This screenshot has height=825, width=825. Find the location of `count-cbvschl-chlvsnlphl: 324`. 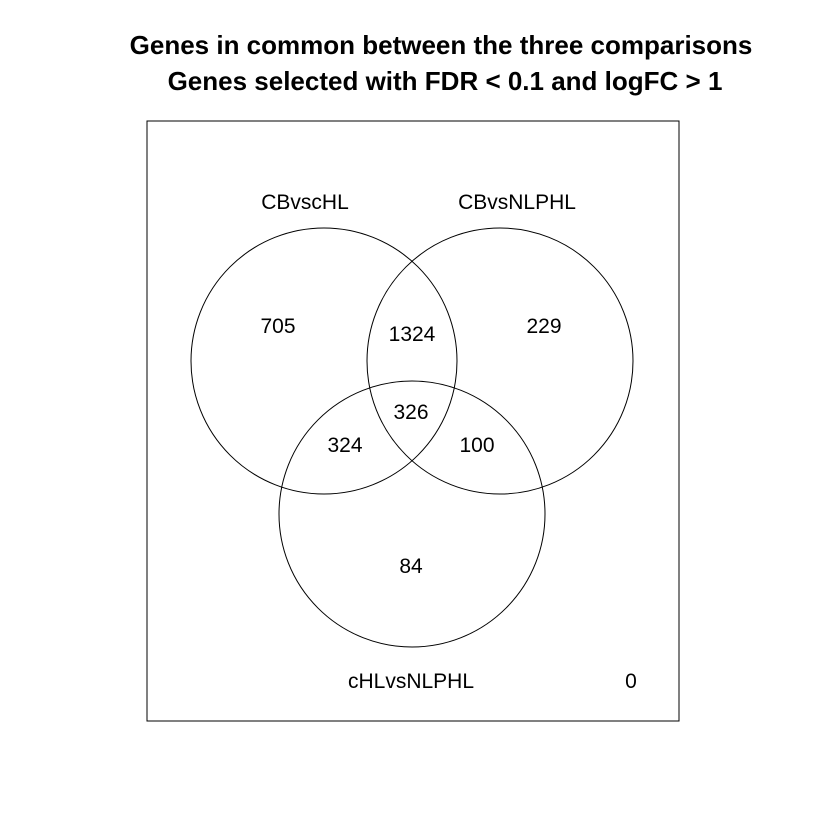

count-cbvschl-chlvsnlphl: 324 is located at coordinates (344, 445).